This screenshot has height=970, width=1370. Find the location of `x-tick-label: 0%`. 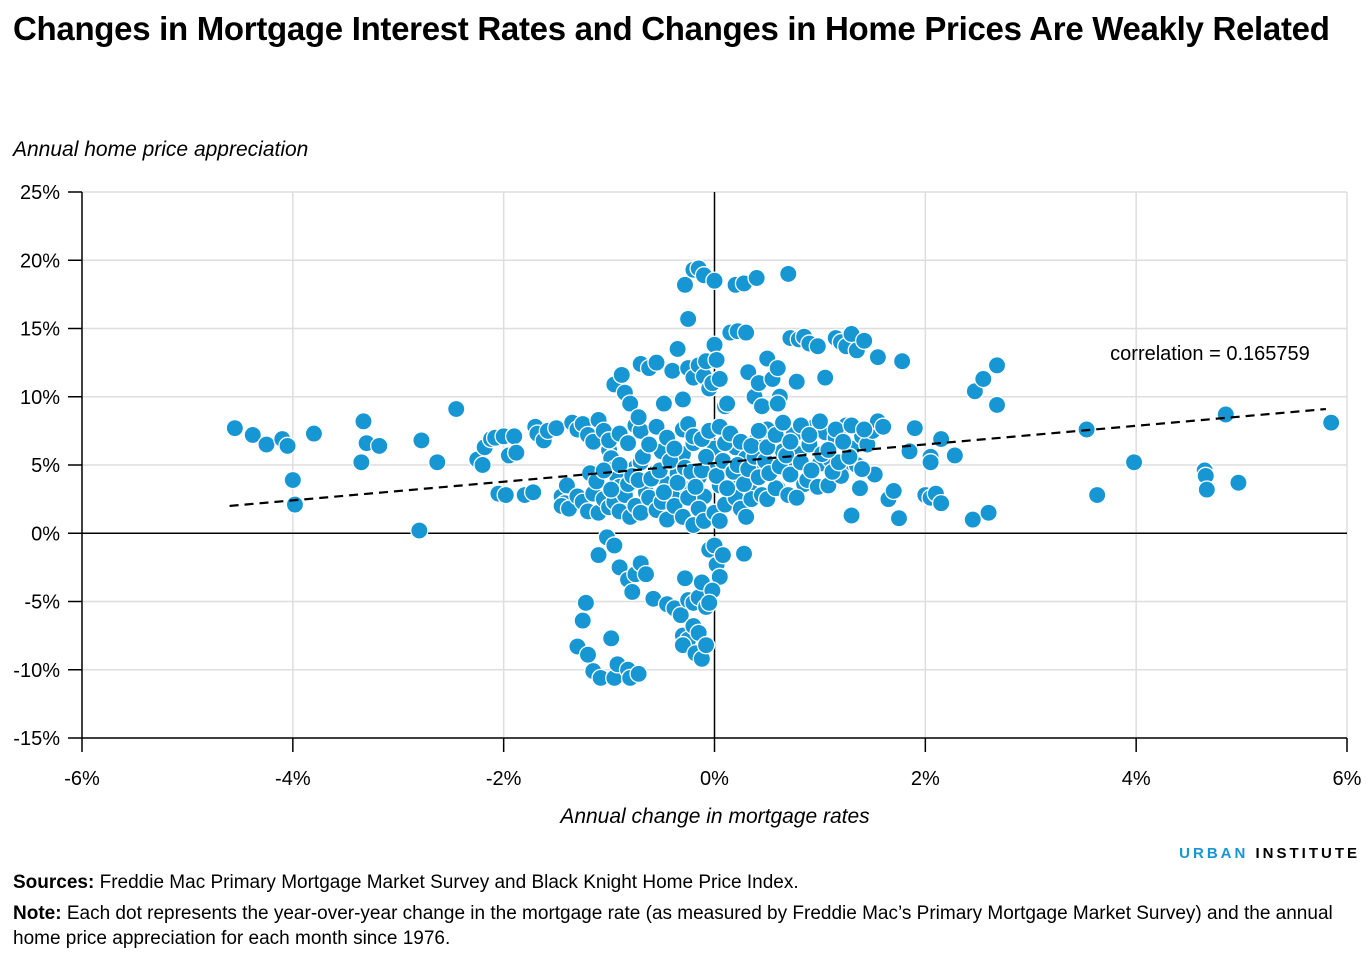

x-tick-label: 0% is located at coordinates (714, 779).